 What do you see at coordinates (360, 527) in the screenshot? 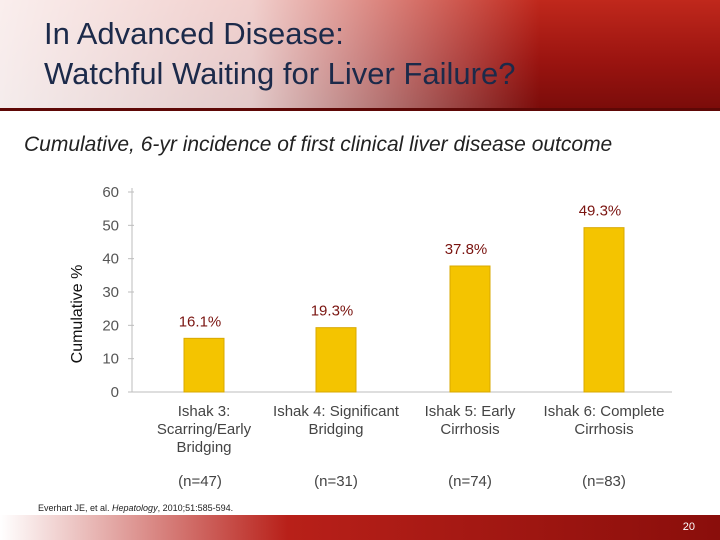
I see `footer-bar: 20` at bounding box center [360, 527].